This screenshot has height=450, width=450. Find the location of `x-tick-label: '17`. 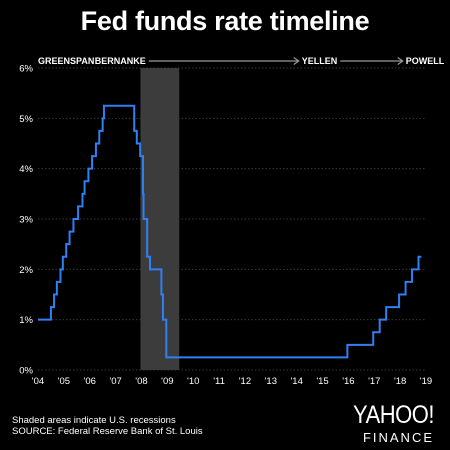

x-tick-label: '17 is located at coordinates (374, 381).